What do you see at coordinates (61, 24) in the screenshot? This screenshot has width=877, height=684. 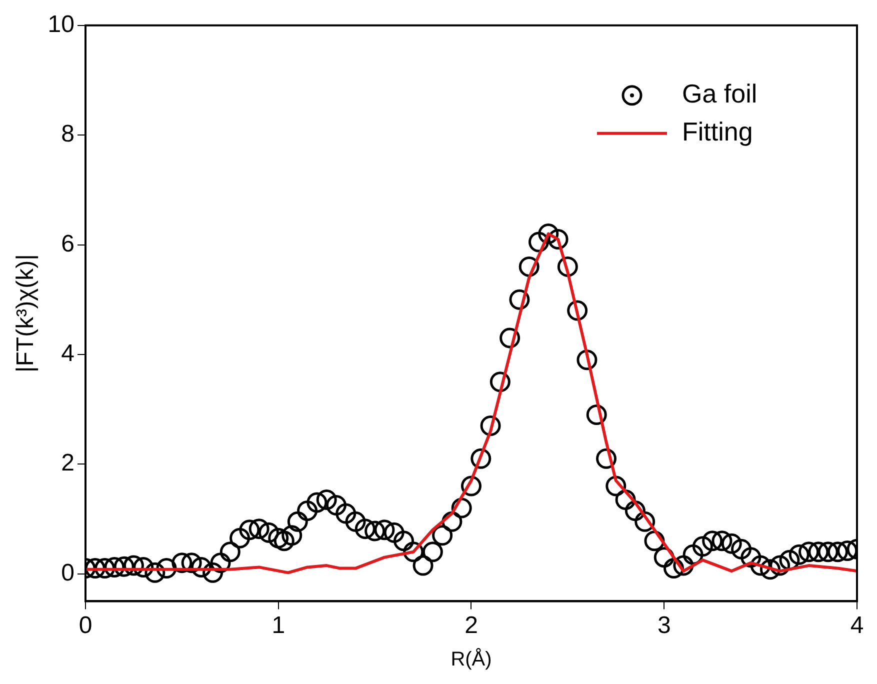 I see `y-tick-label: 10` at bounding box center [61, 24].